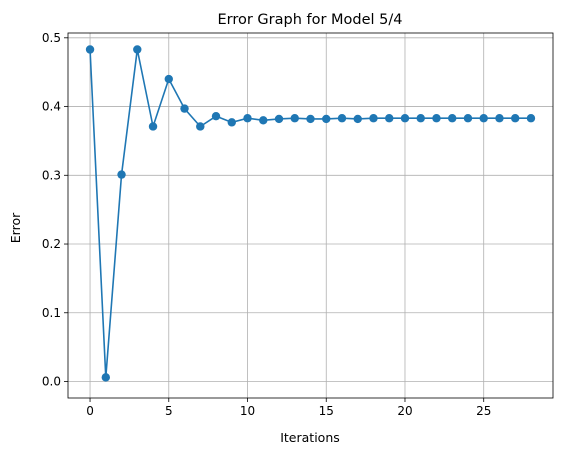 The height and width of the screenshot is (455, 567). I want to click on y-tick-label: 0.5, so click(51, 38).